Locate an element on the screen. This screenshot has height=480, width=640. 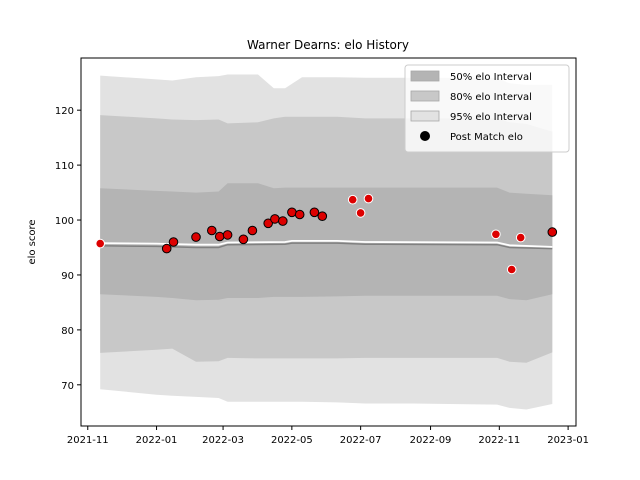
x-tick-label: 2022-05 is located at coordinates (292, 440).